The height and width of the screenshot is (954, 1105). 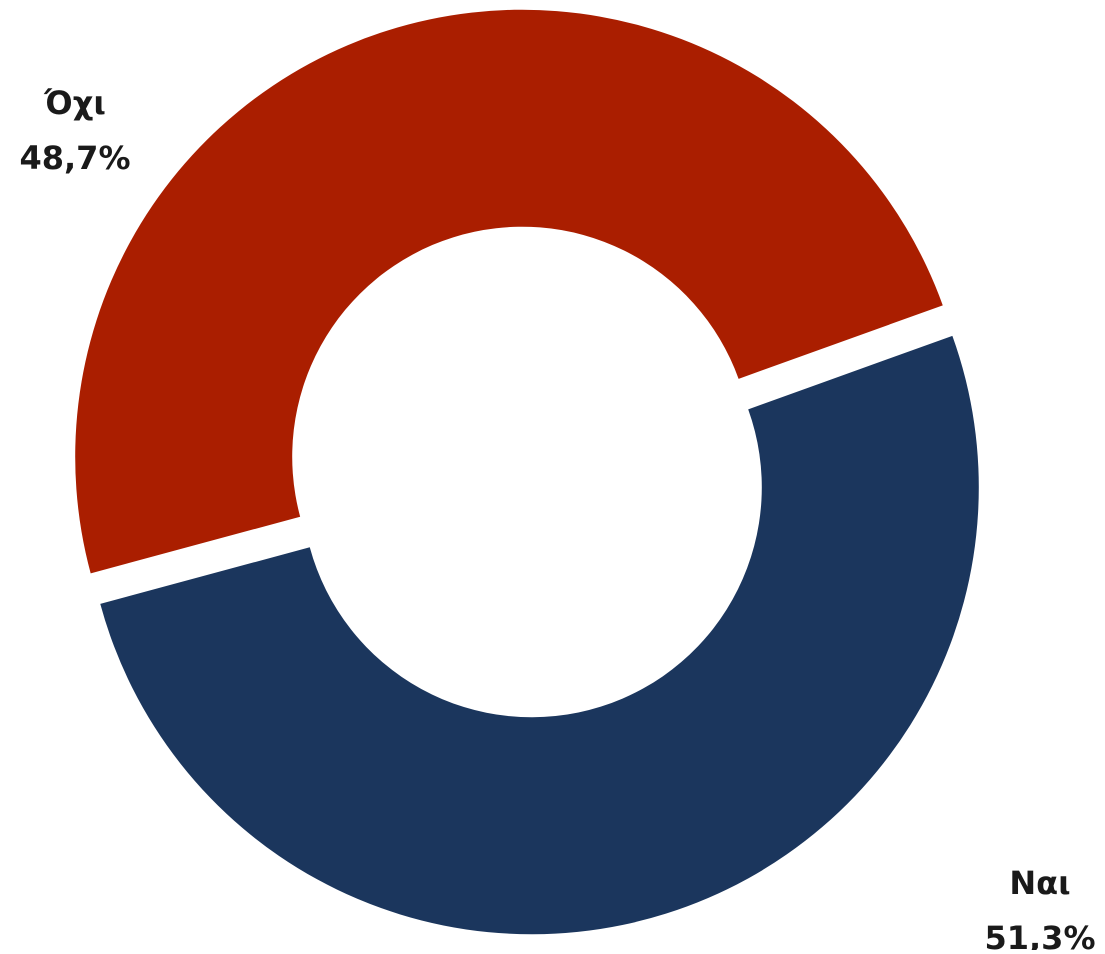 What do you see at coordinates (74, 158) in the screenshot?
I see `value-label: 48,7%` at bounding box center [74, 158].